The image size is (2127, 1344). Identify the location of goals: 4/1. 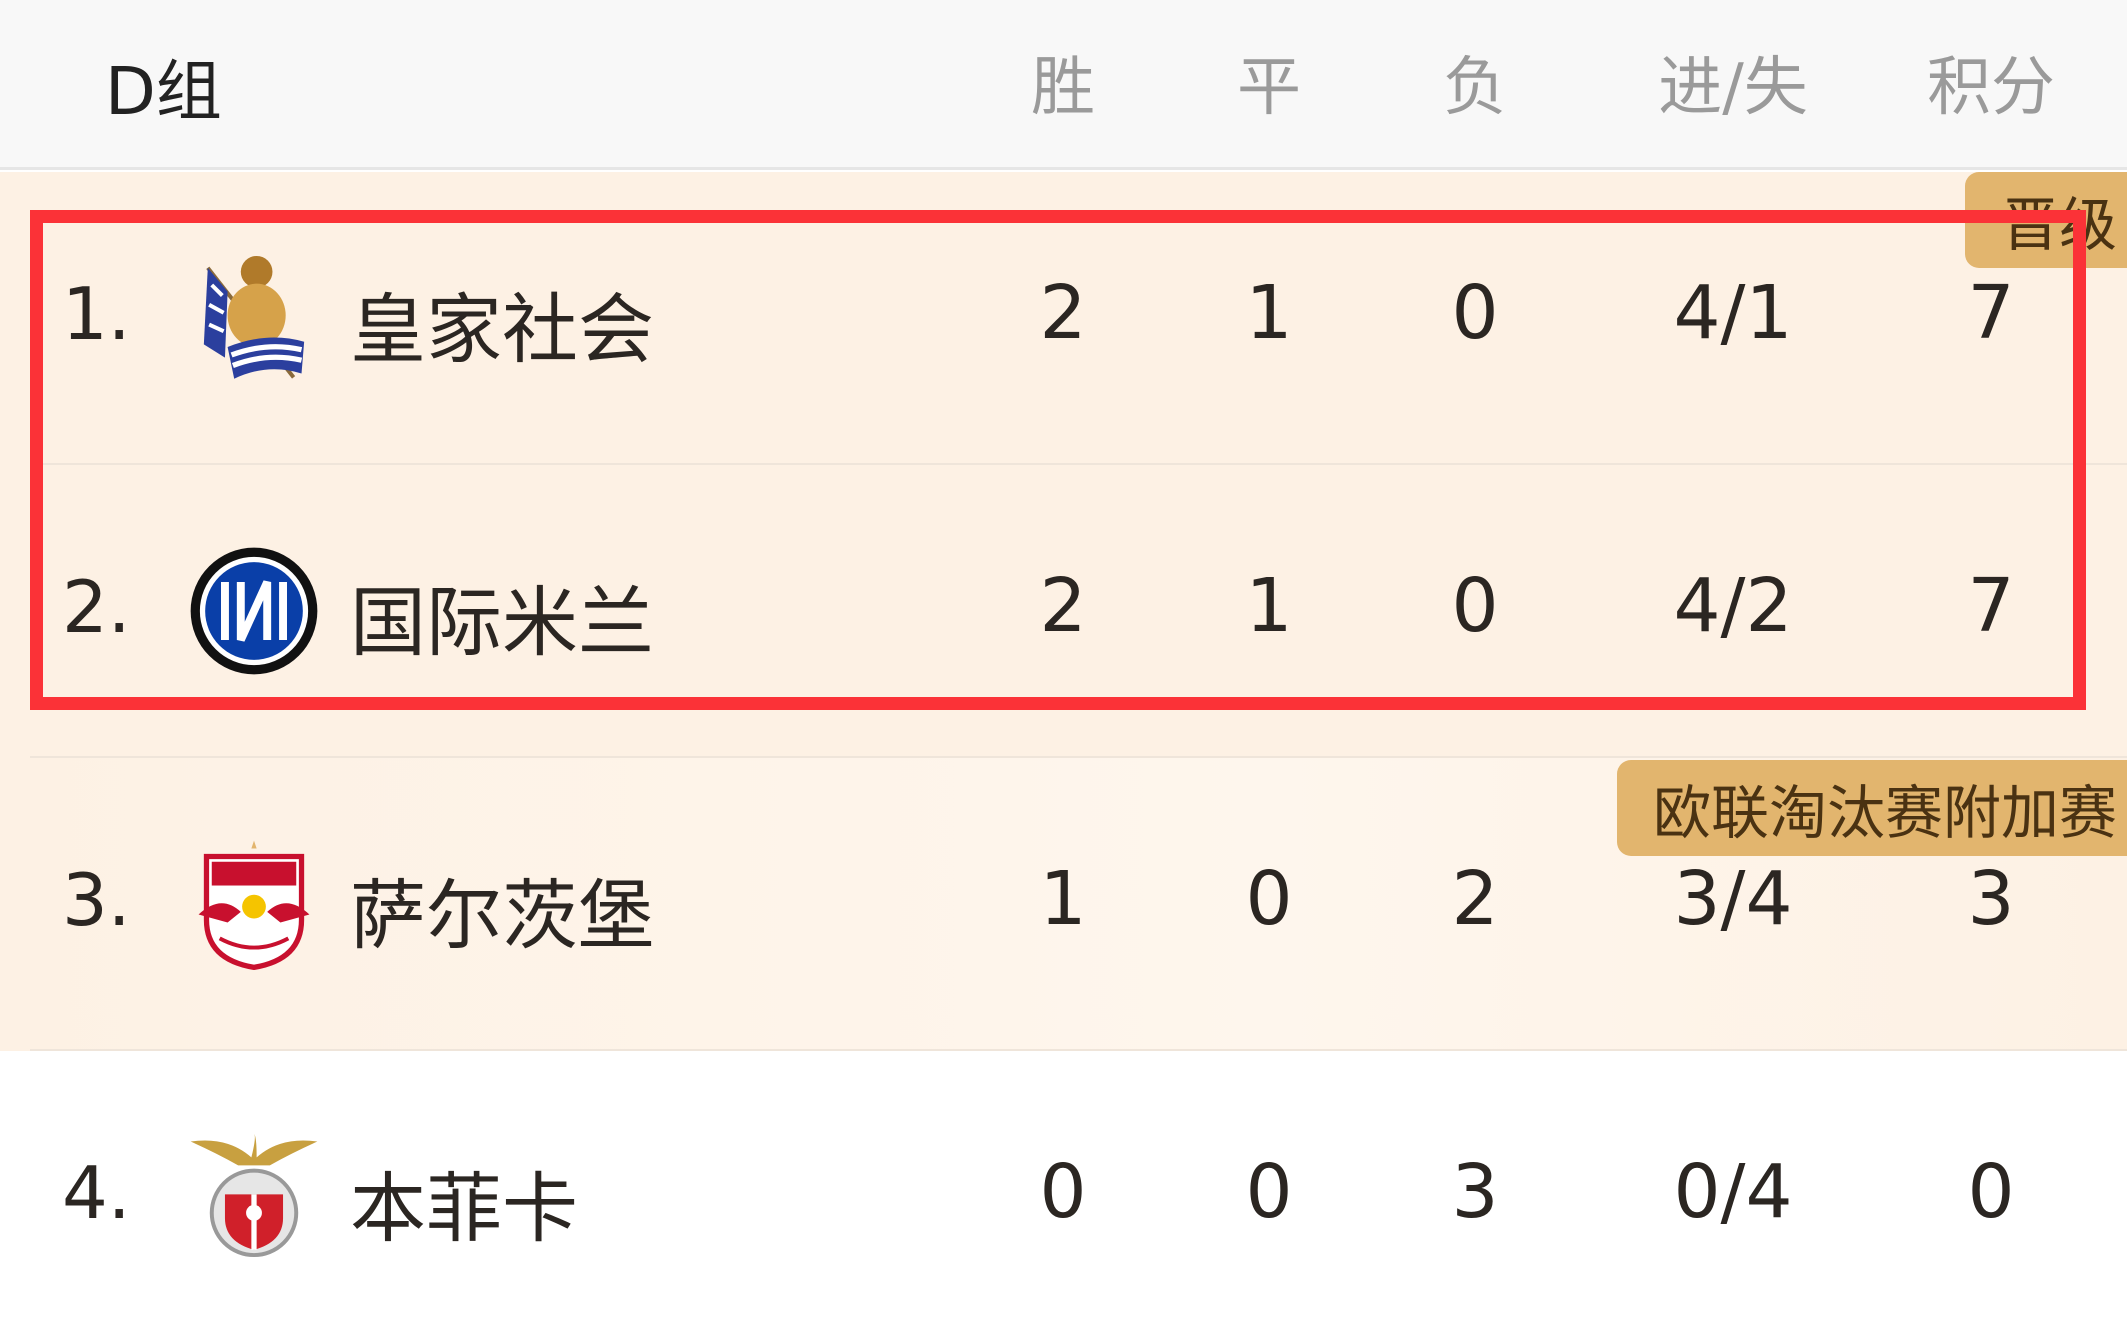
(1733, 313).